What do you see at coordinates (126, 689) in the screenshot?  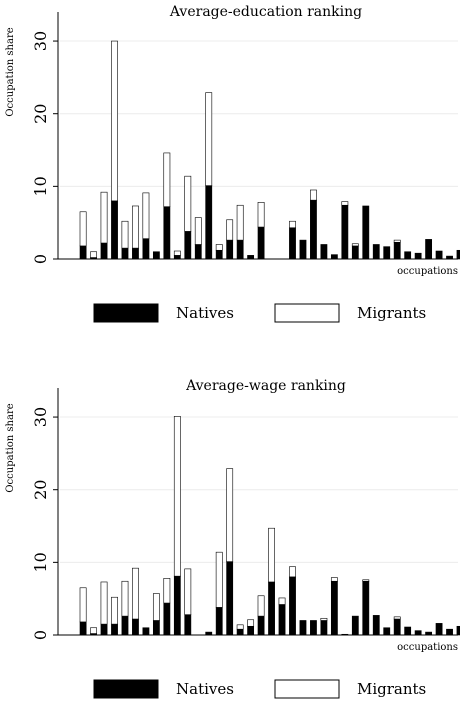 I see `legend-swatch-natives` at bounding box center [126, 689].